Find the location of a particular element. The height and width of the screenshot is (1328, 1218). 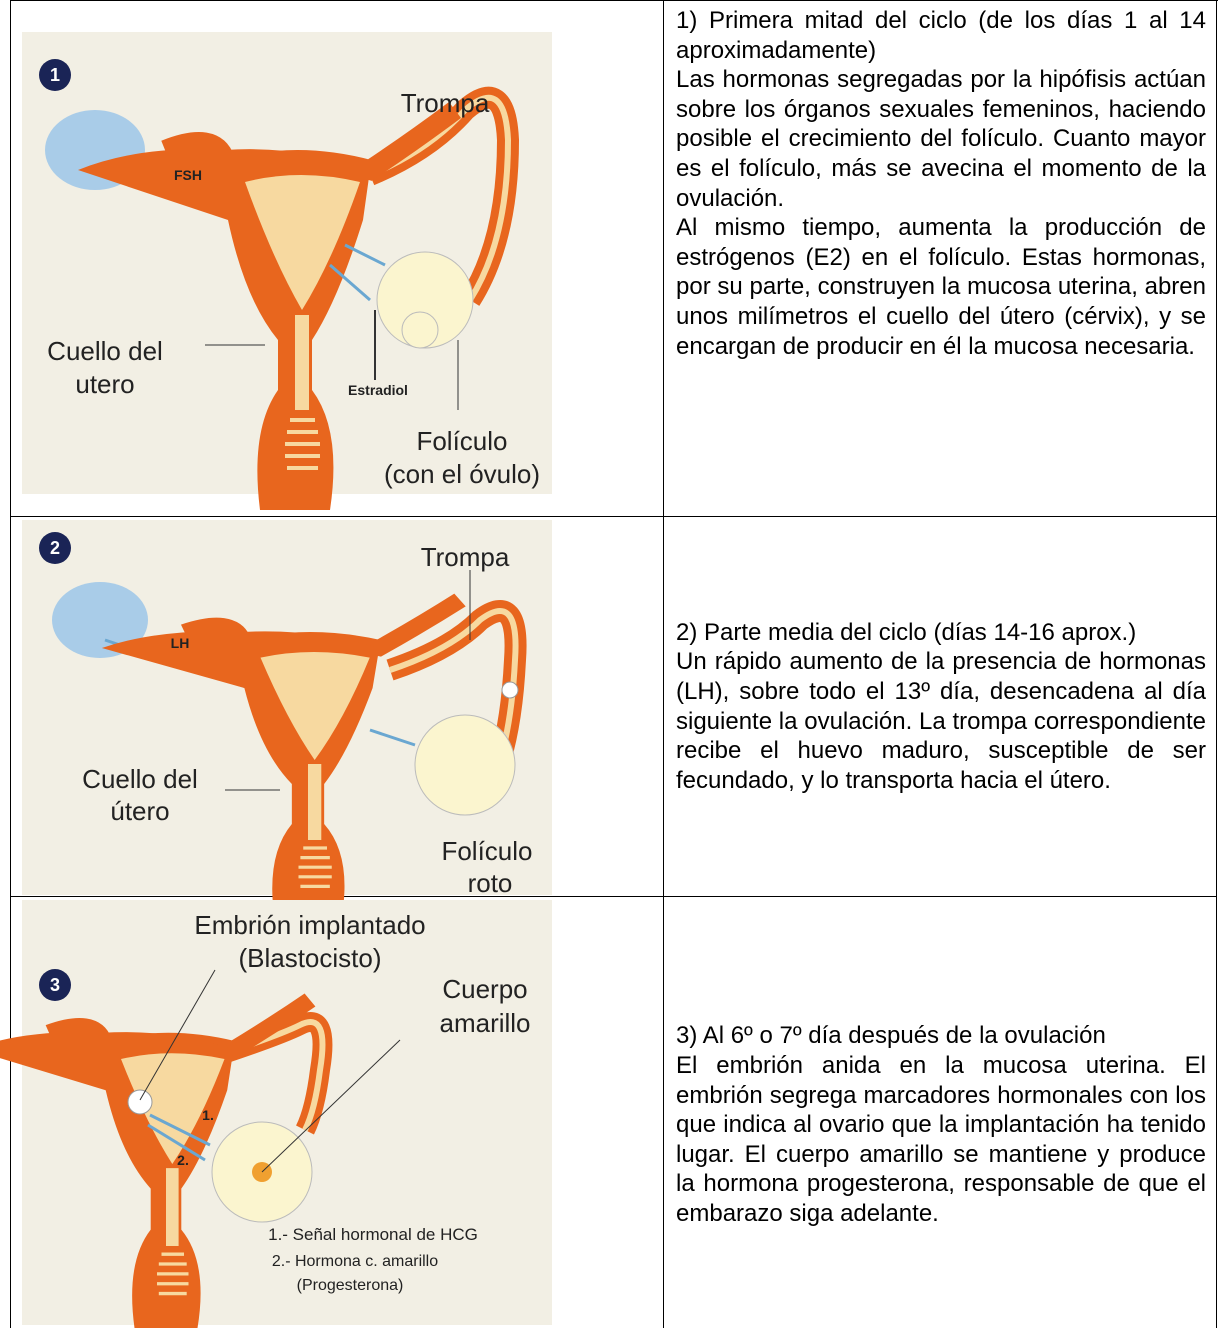

label: útero is located at coordinates (139, 811).